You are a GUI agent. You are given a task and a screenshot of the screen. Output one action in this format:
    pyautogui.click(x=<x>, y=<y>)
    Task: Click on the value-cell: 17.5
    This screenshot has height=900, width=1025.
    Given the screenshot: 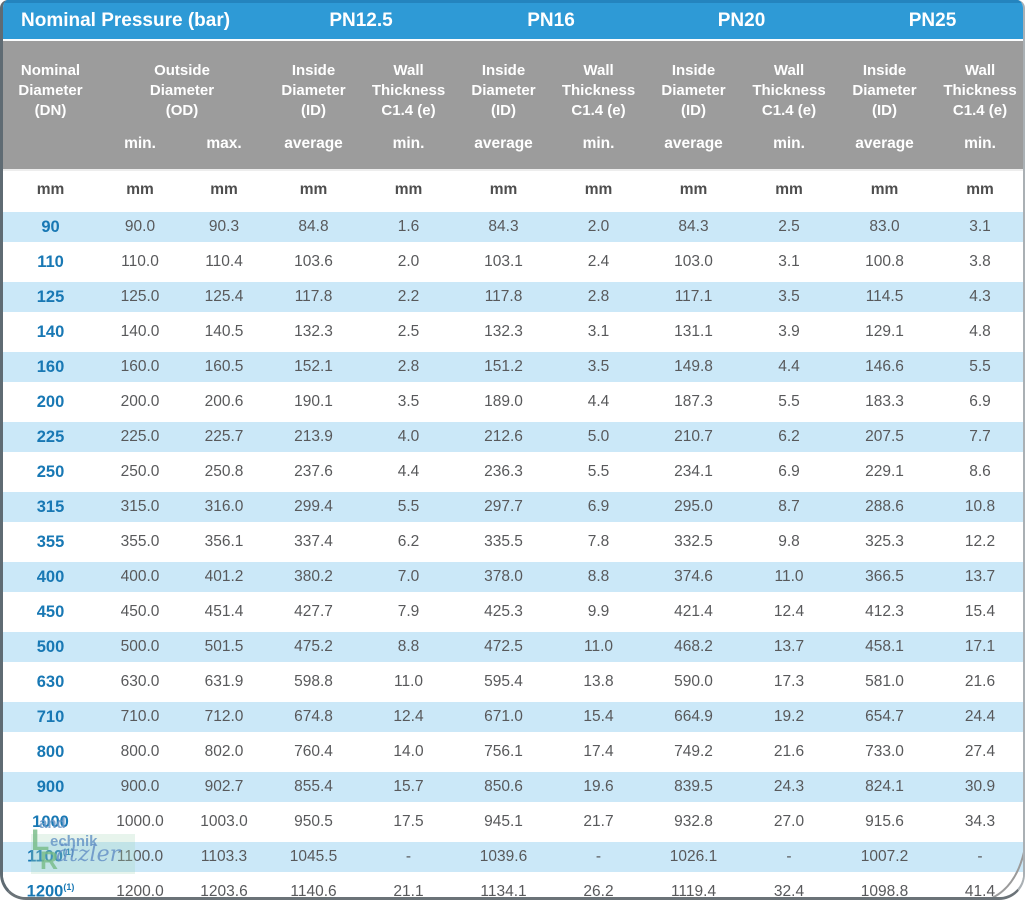 What is the action you would take?
    pyautogui.click(x=409, y=821)
    